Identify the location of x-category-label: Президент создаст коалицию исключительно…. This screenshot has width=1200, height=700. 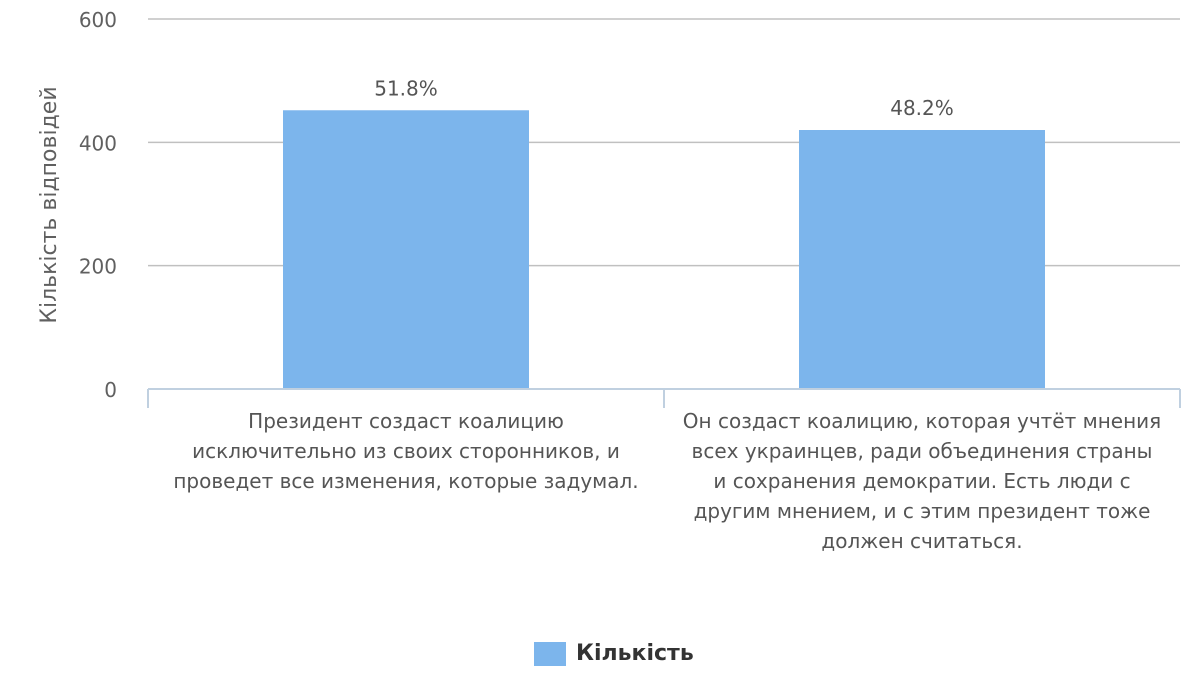
(406, 451).